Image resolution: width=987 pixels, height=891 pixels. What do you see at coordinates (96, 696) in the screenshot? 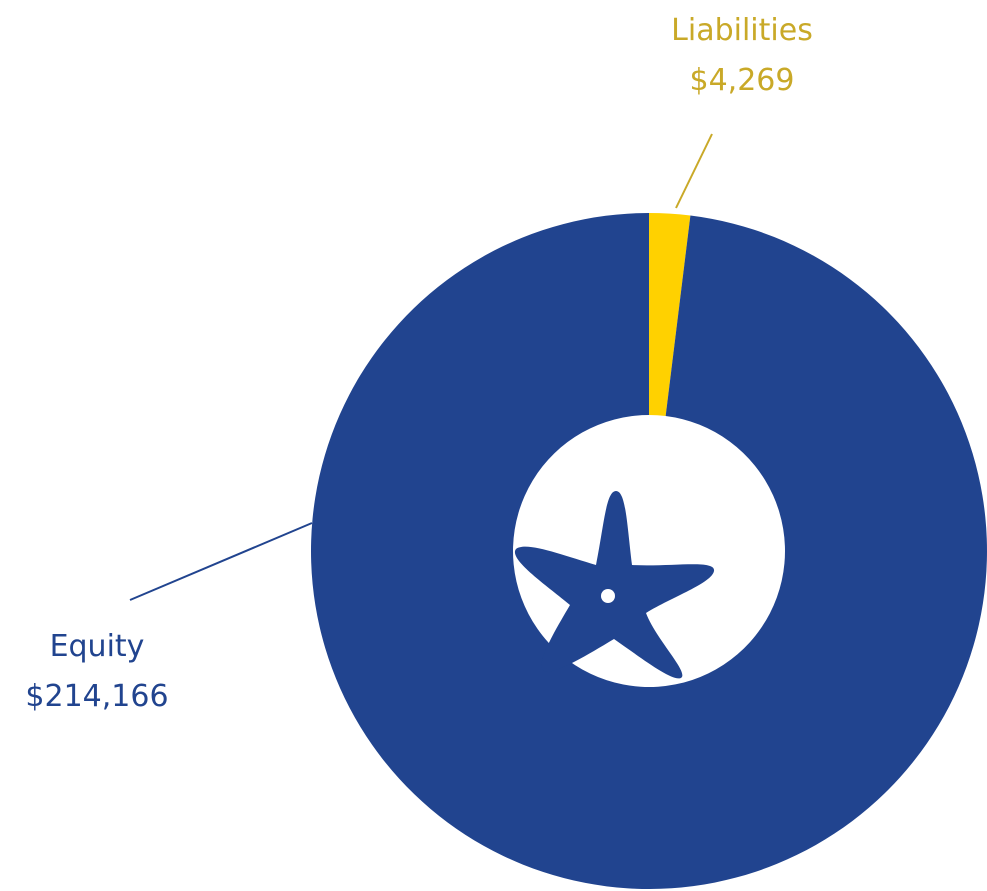
I see `slice-value-equity: $214,166` at bounding box center [96, 696].